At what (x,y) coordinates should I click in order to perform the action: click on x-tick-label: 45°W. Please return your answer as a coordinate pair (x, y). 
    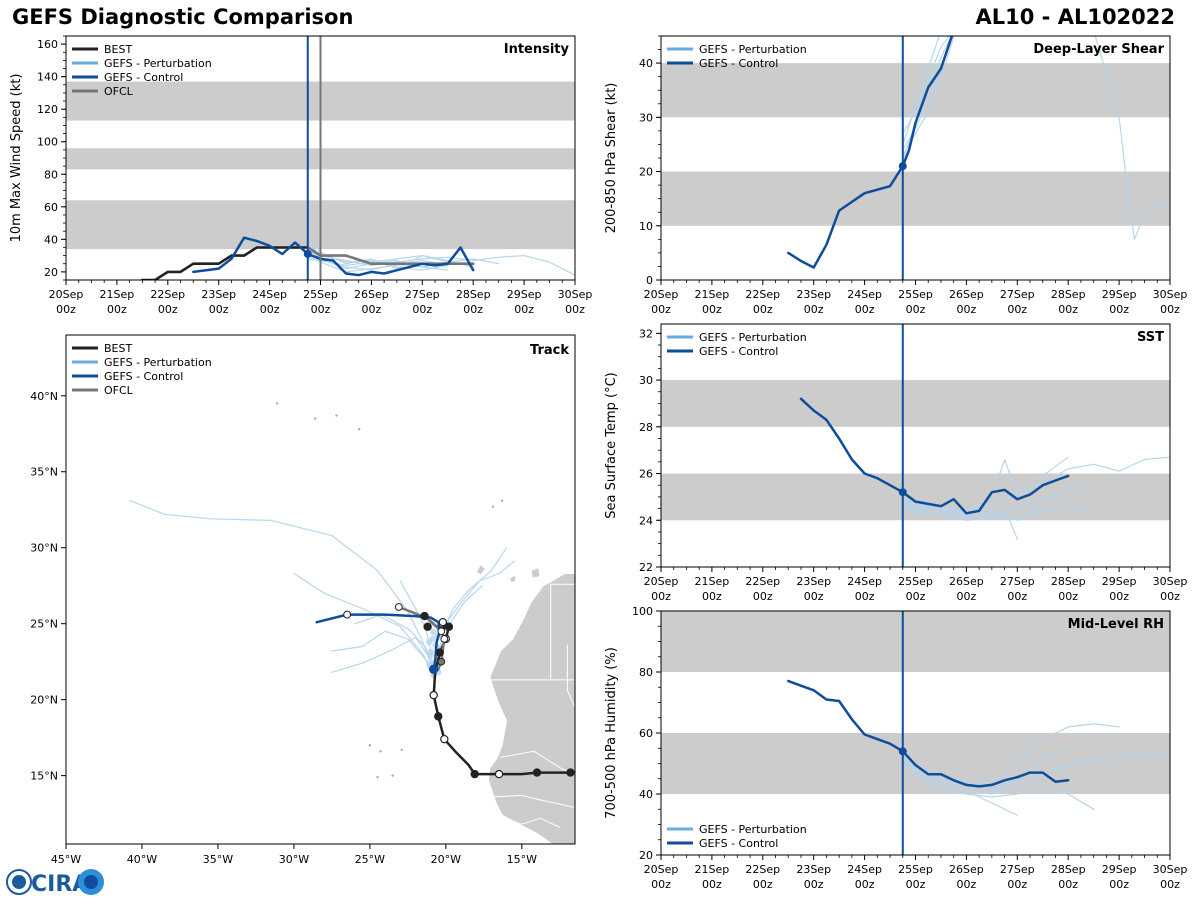
    Looking at the image, I should click on (66, 859).